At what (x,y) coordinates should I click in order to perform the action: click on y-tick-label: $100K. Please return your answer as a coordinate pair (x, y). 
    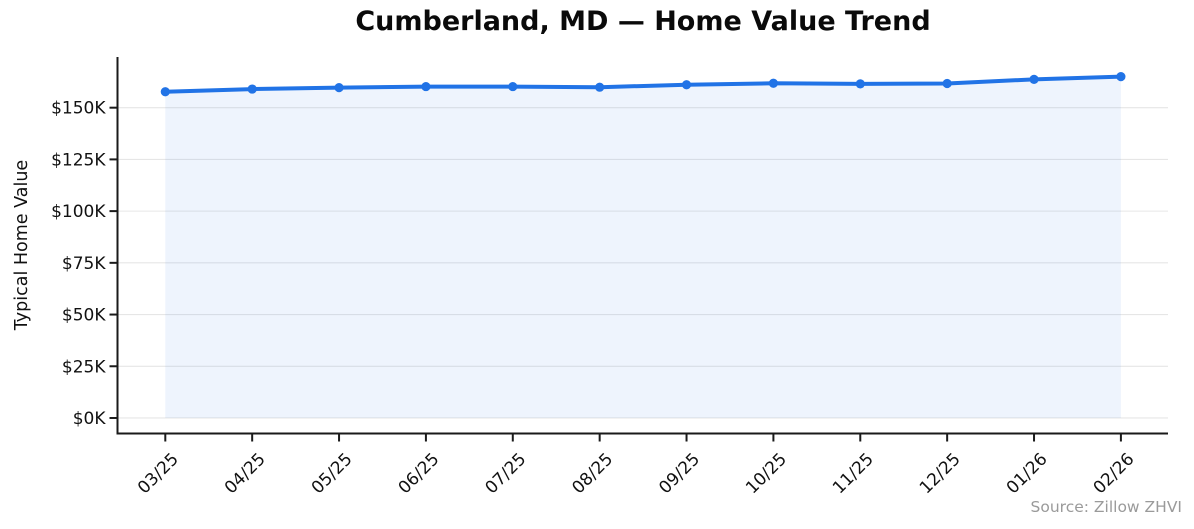
    Looking at the image, I should click on (78, 212).